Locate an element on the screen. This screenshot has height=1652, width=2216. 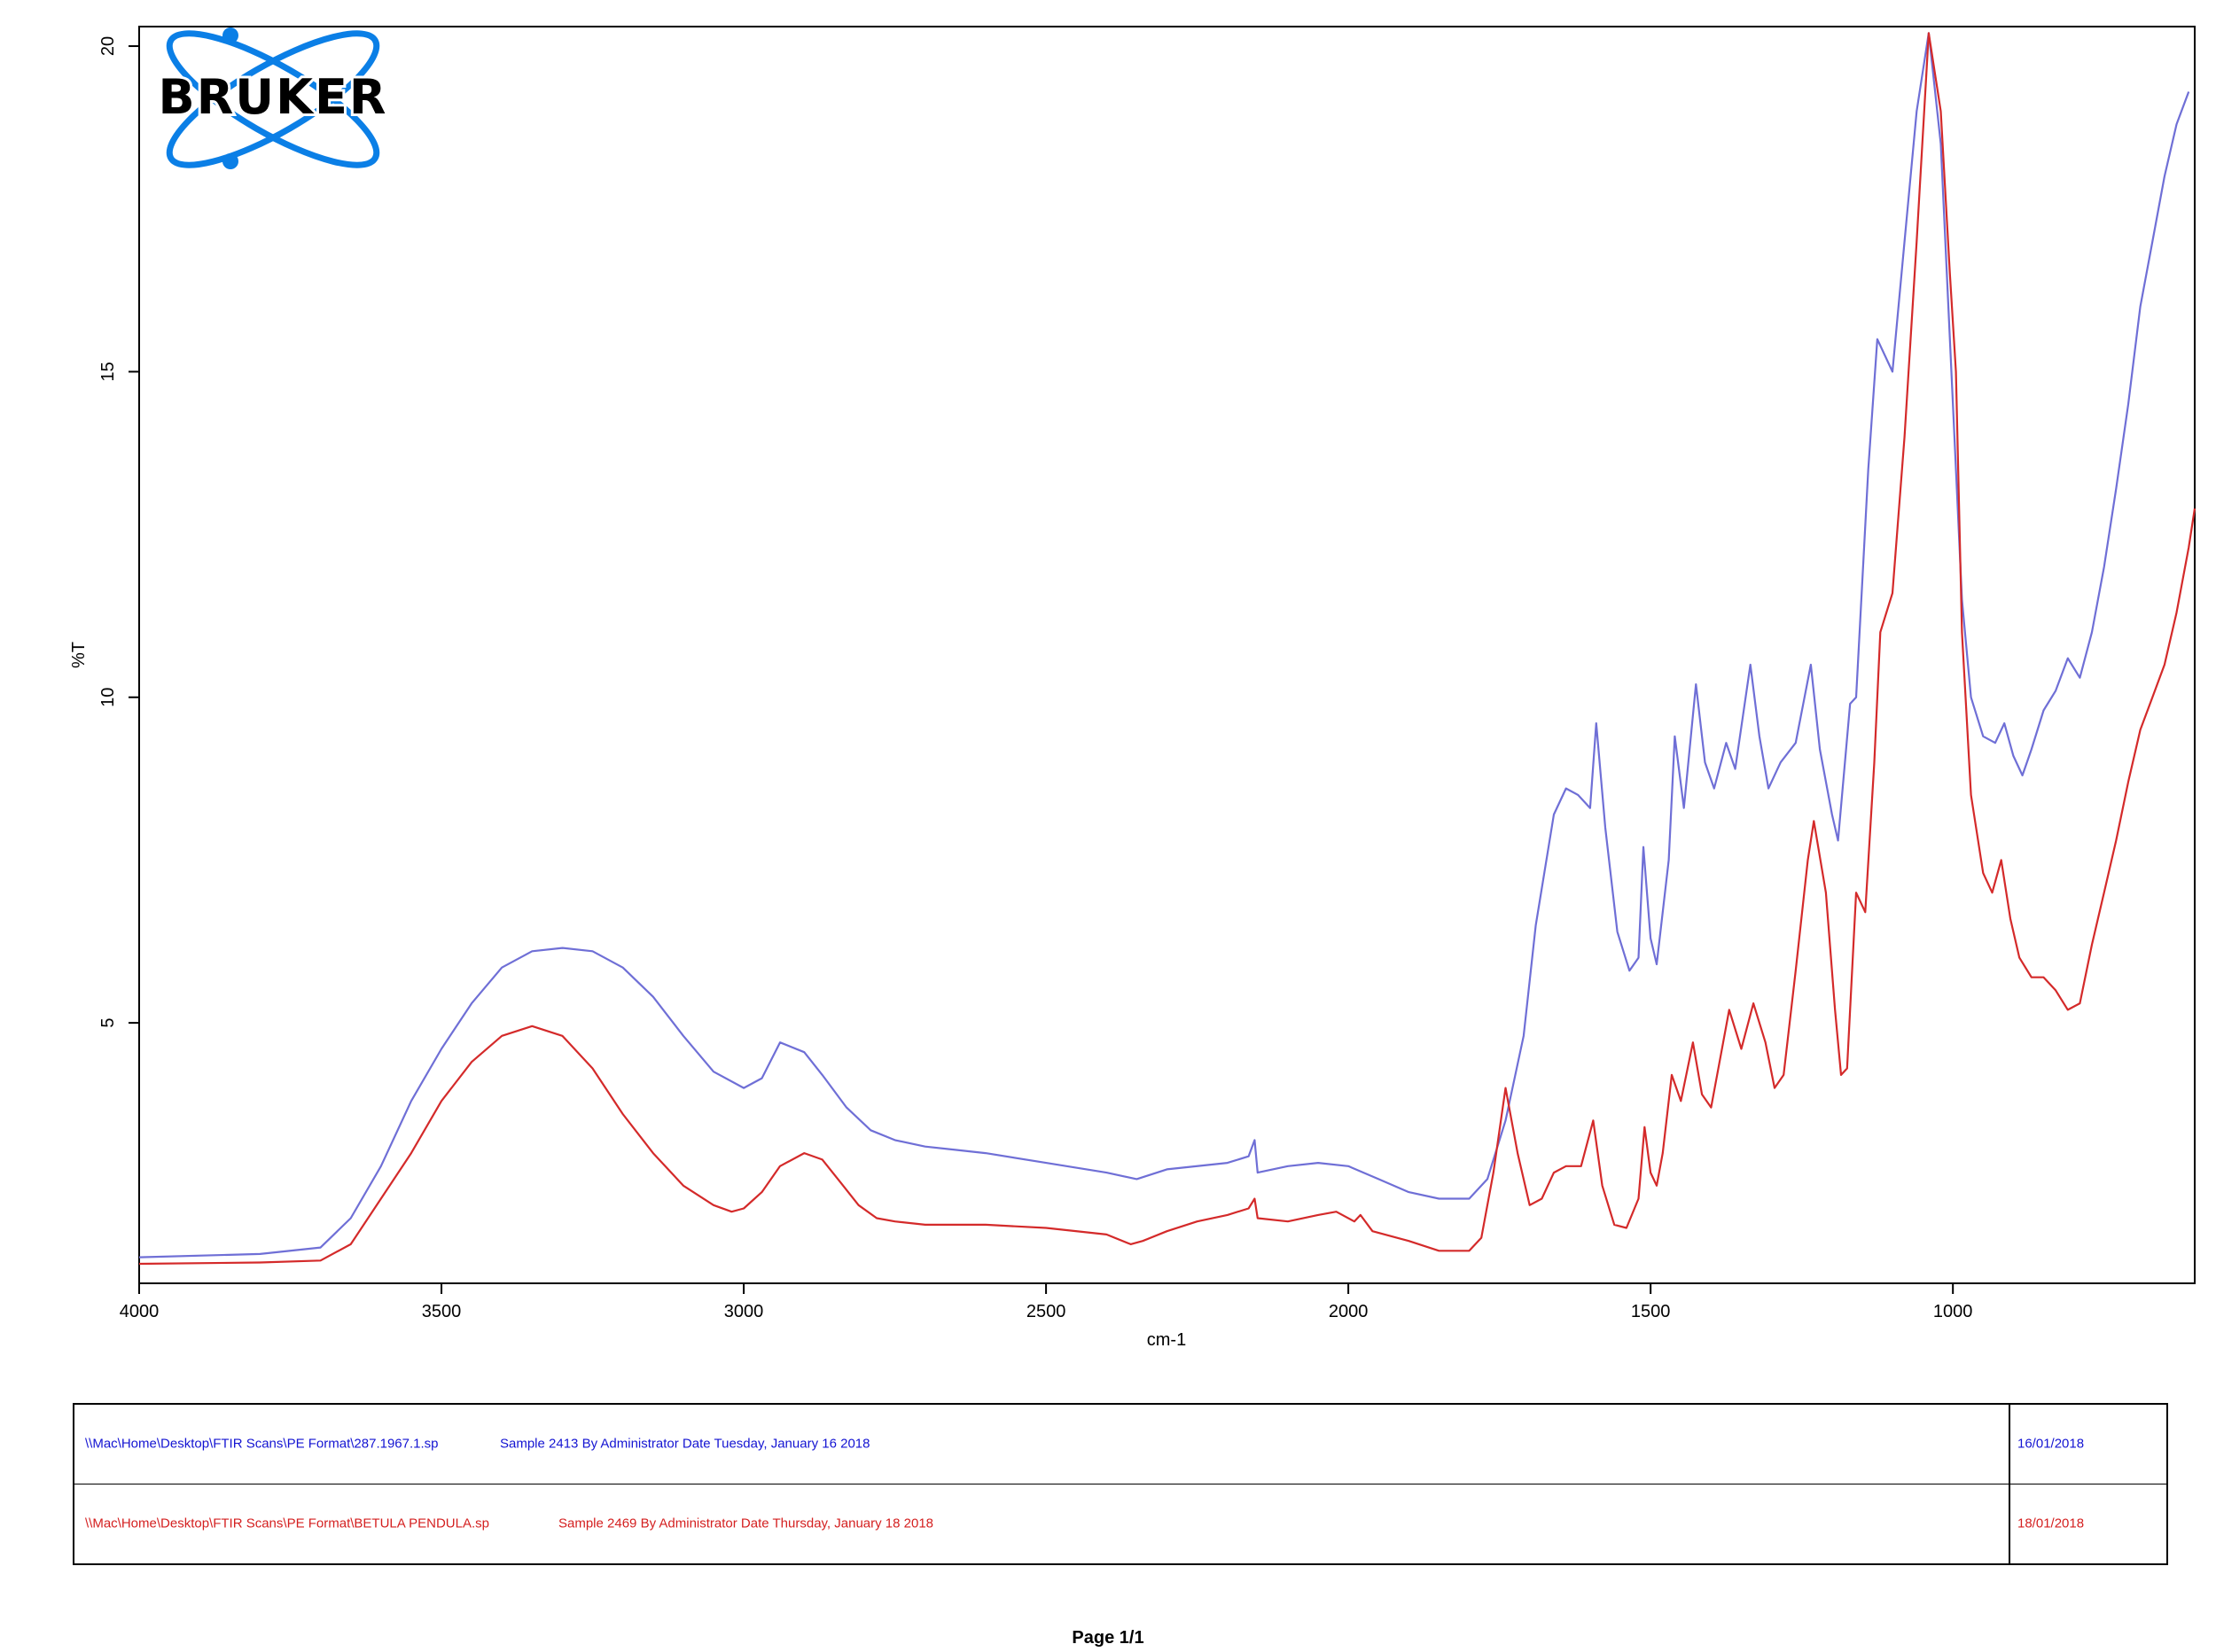
x-tick-label: 1500 is located at coordinates (1651, 1311).